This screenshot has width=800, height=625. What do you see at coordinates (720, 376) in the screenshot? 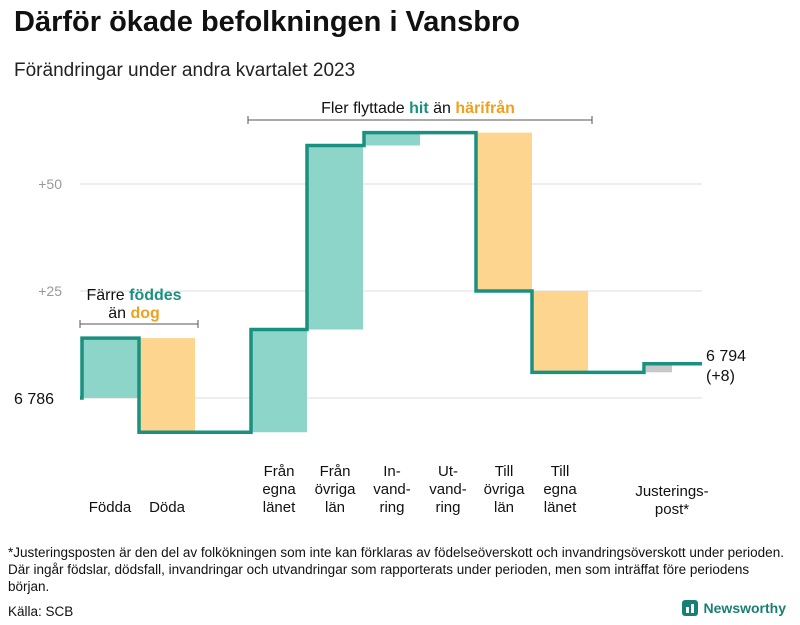
I see `end-change-label: (+8)` at bounding box center [720, 376].